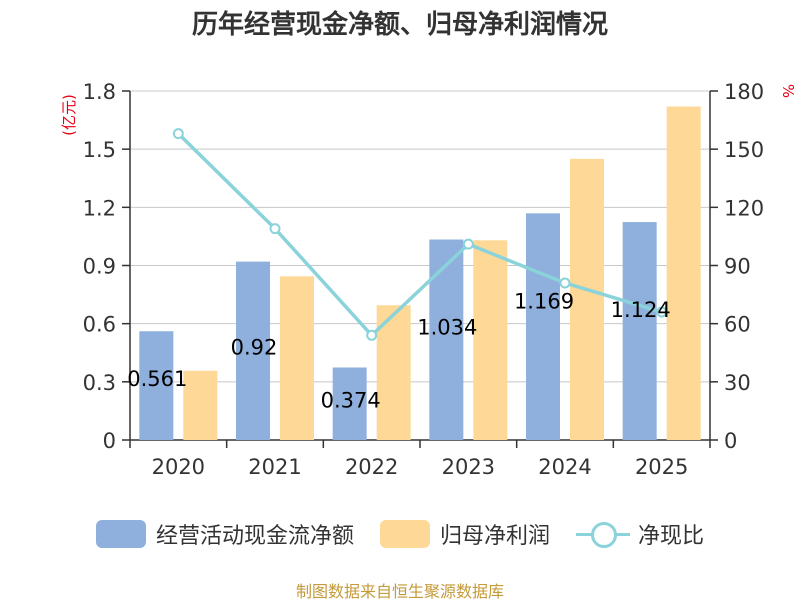 The width and height of the screenshot is (800, 602). What do you see at coordinates (99, 383) in the screenshot?
I see `left-tick-label: 0.3` at bounding box center [99, 383].